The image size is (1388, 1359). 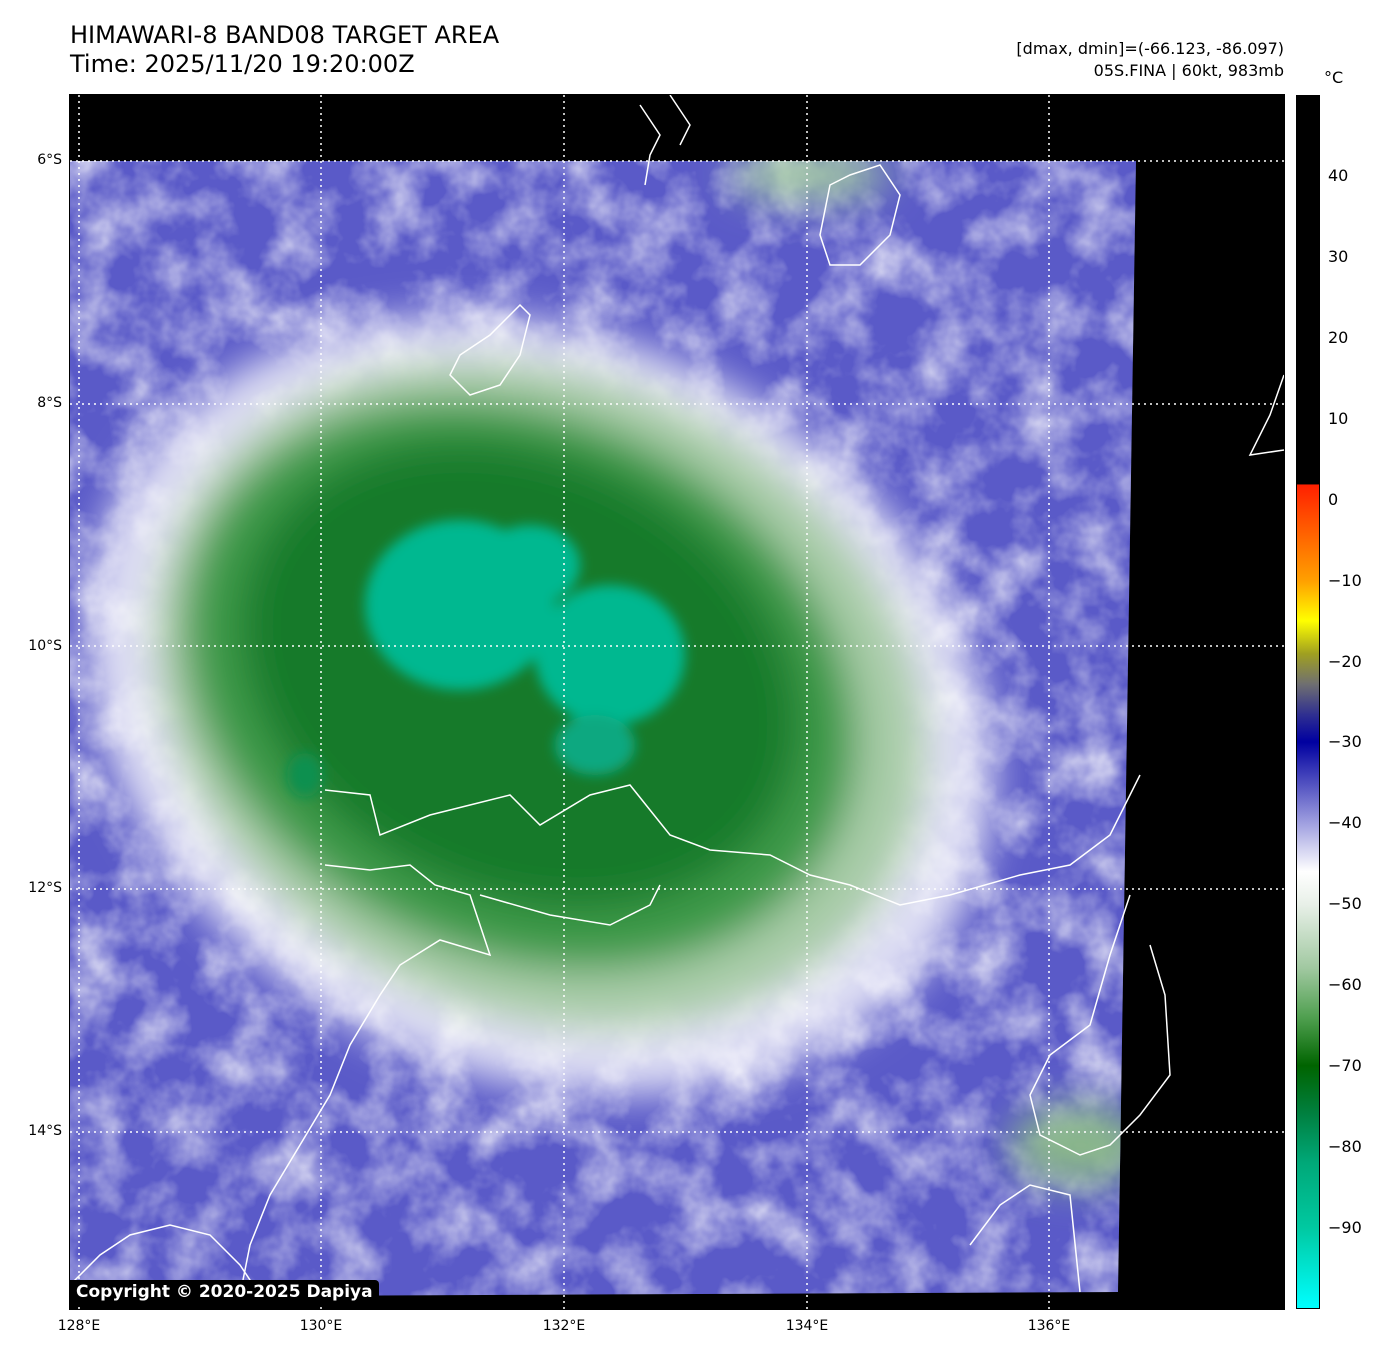 What do you see at coordinates (1049, 1326) in the screenshot?
I see `lon-label: 136°E` at bounding box center [1049, 1326].